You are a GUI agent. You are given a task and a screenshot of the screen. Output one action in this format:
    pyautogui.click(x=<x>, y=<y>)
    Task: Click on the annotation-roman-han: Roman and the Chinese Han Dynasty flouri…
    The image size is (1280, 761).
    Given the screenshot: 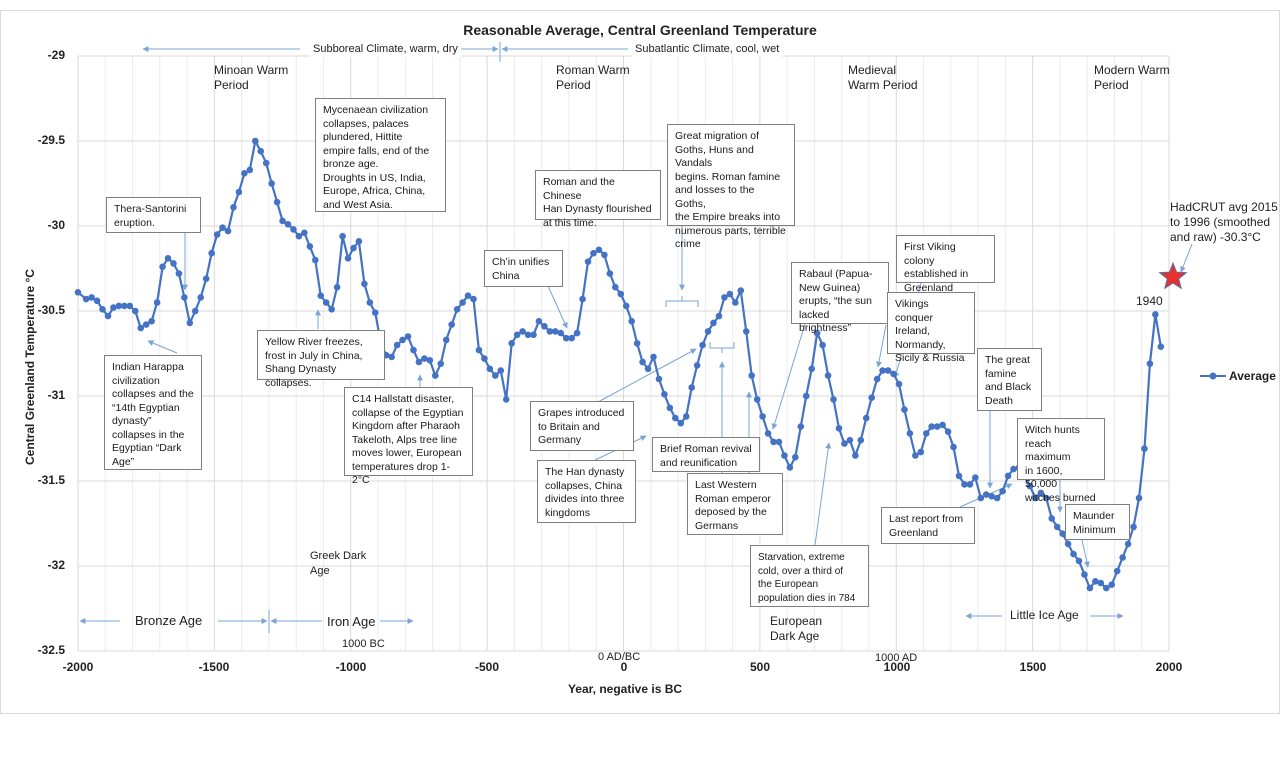 What is the action you would take?
    pyautogui.click(x=598, y=199)
    